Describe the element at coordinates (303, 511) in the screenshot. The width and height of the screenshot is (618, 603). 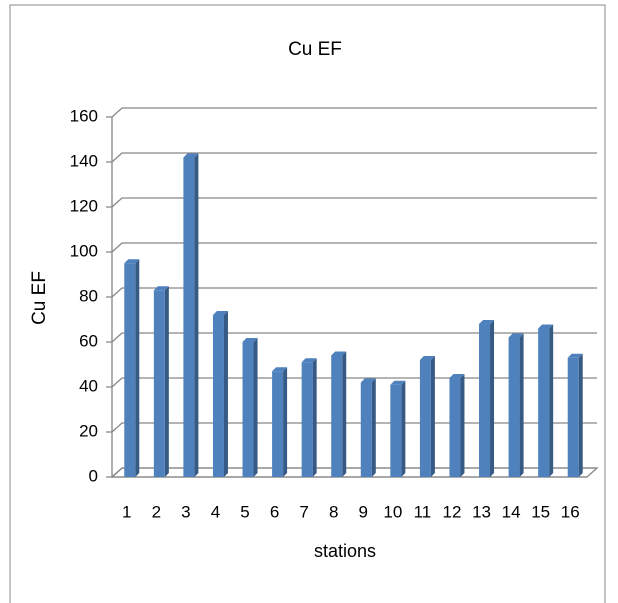
I see `x-tick-label: 7` at that location.